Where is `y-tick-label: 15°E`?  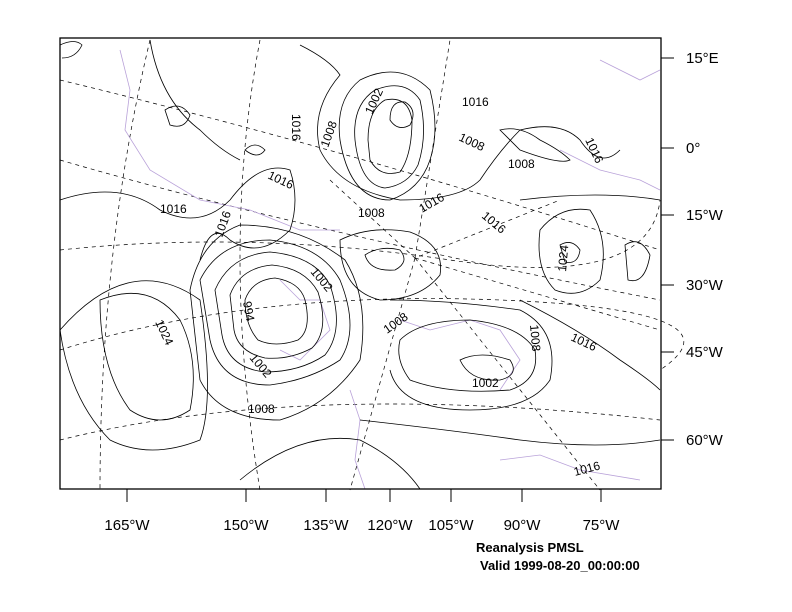
y-tick-label: 15°E is located at coordinates (702, 58).